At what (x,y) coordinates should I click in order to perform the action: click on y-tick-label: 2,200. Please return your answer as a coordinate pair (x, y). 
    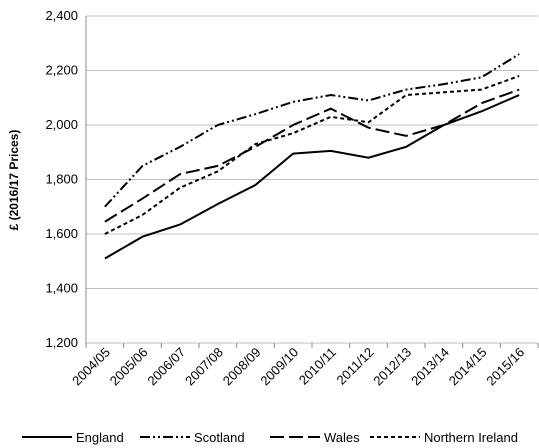
    Looking at the image, I should click on (61, 70).